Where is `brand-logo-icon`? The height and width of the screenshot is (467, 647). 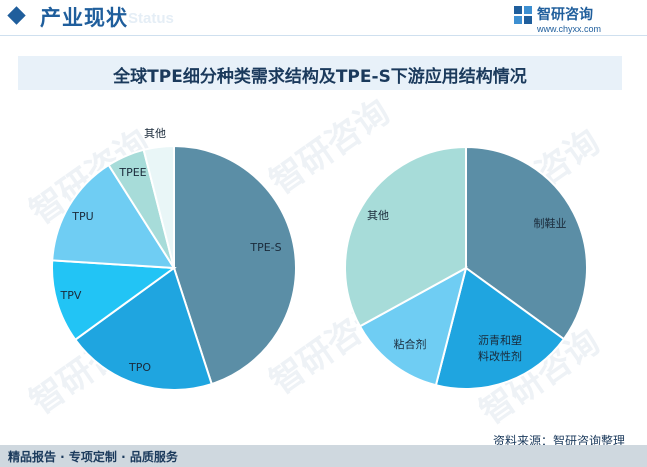
brand-logo-icon is located at coordinates (523, 15).